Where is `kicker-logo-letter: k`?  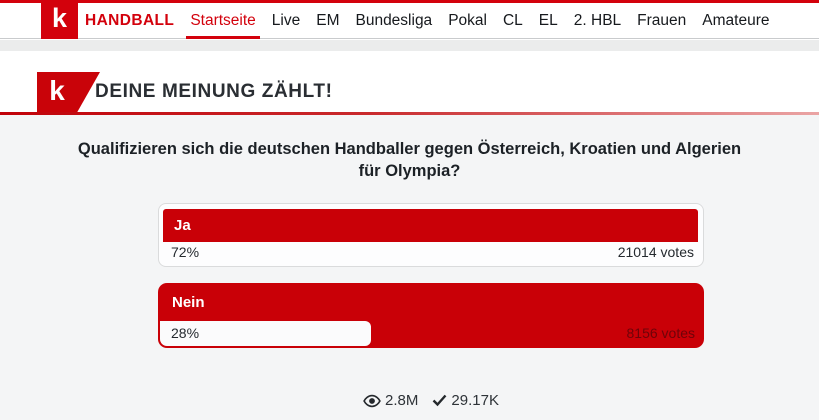
kicker-logo-letter: k is located at coordinates (59, 17).